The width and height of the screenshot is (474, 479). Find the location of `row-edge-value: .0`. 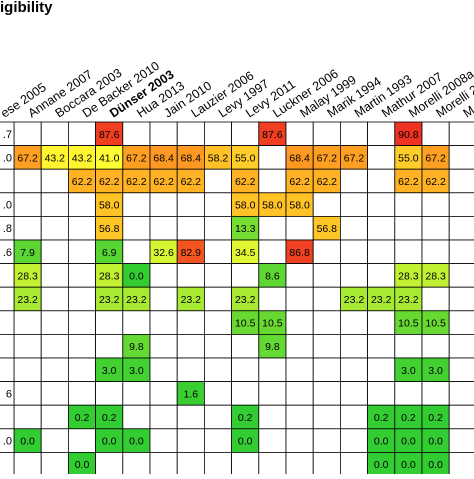

row-edge-value: .0 is located at coordinates (7, 206).